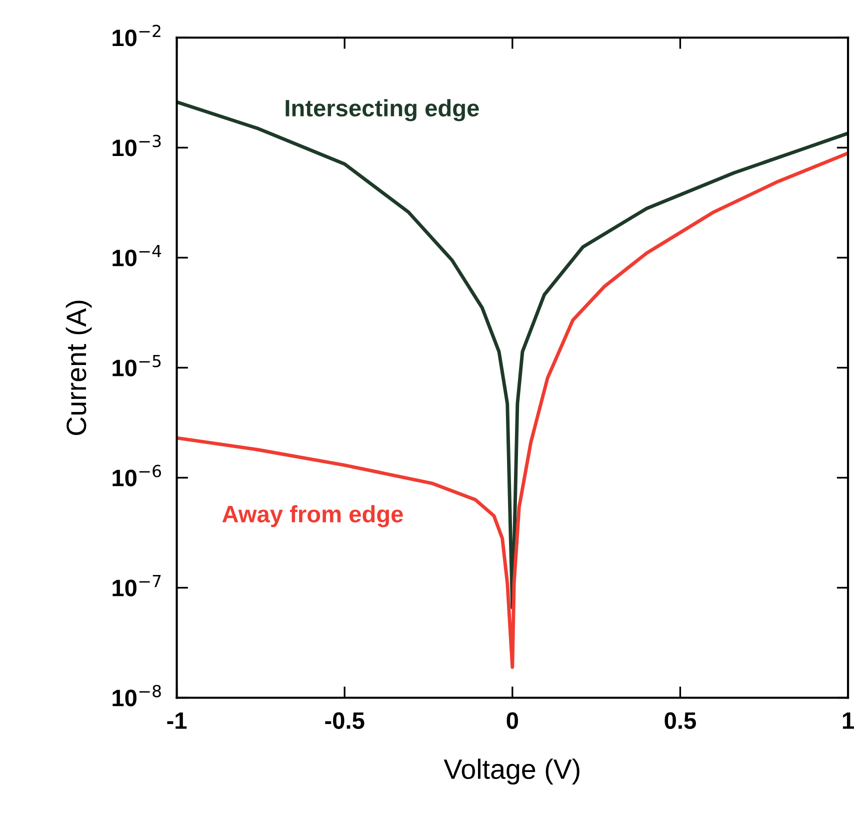 This screenshot has height=818, width=854. What do you see at coordinates (177, 720) in the screenshot?
I see `x-tick-label: -1` at bounding box center [177, 720].